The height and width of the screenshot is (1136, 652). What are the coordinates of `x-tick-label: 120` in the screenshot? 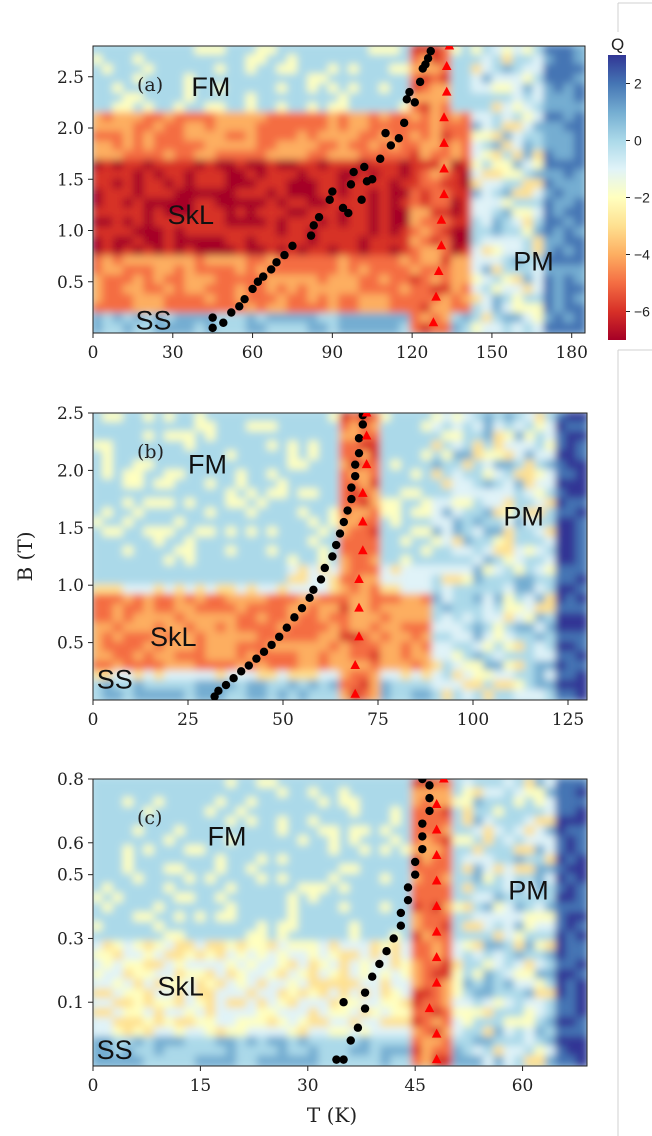 It's located at (412, 353).